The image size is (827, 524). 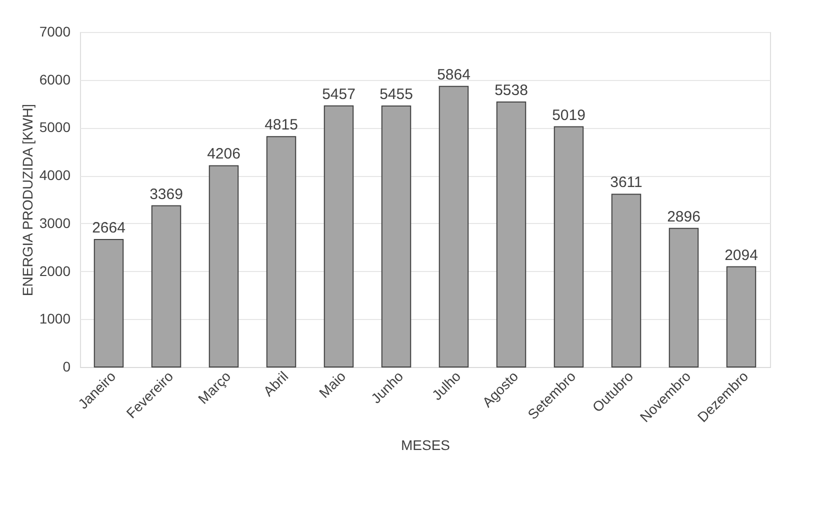 What do you see at coordinates (55, 222) in the screenshot?
I see `y-tick-label: 3000` at bounding box center [55, 222].